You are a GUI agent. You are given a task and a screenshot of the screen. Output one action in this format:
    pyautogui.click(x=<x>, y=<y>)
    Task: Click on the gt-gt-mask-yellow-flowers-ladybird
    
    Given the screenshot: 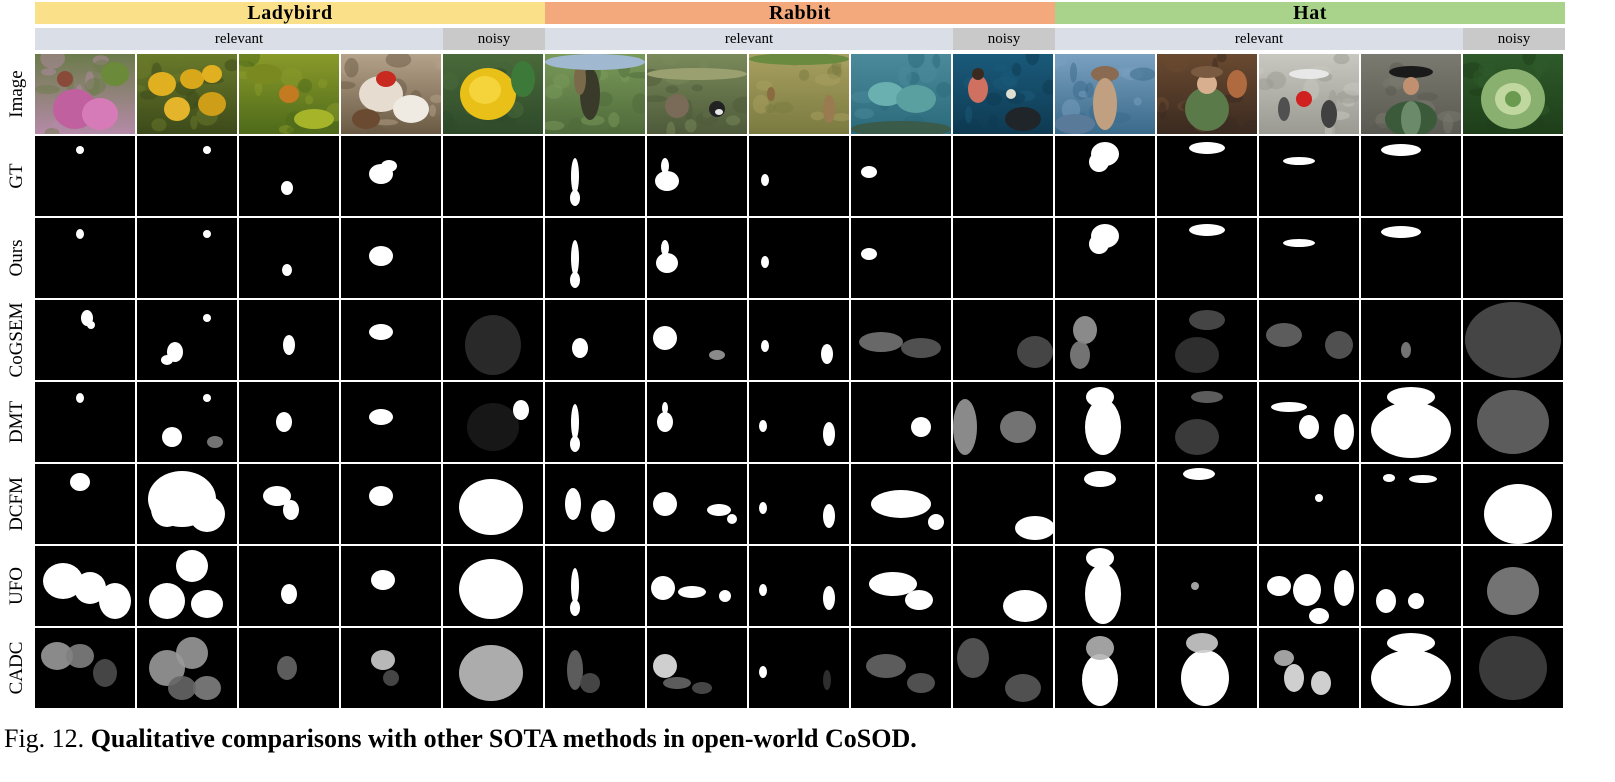 What is the action you would take?
    pyautogui.click(x=187, y=176)
    